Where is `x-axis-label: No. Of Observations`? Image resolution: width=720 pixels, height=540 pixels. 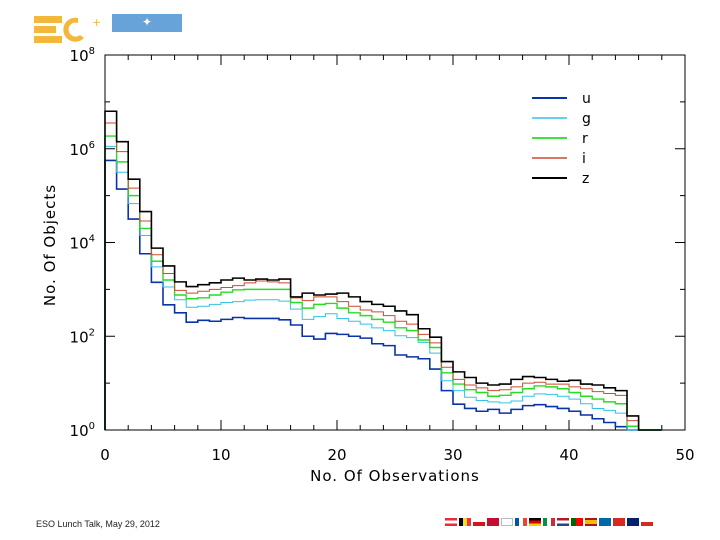 x-axis-label: No. Of Observations is located at coordinates (395, 476).